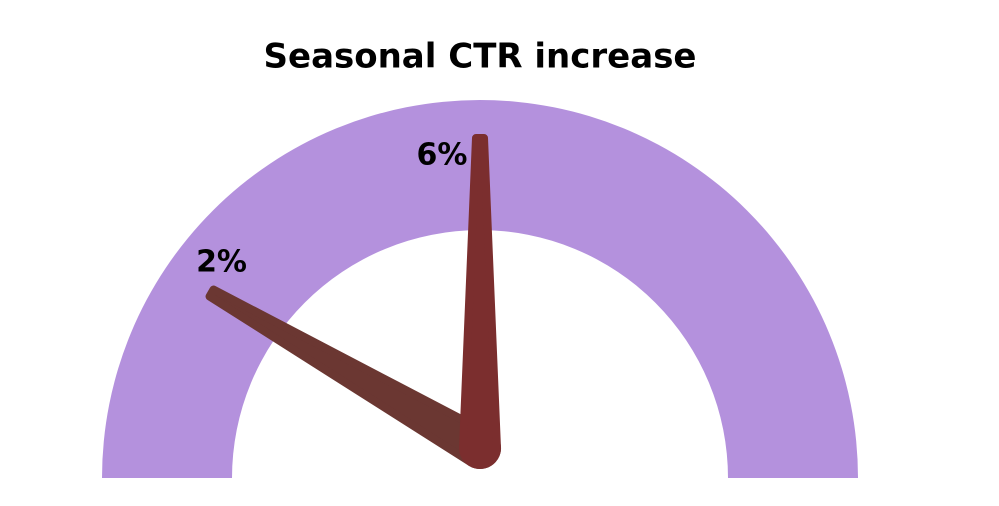  What do you see at coordinates (442, 155) in the screenshot?
I see `value-label: 6%` at bounding box center [442, 155].